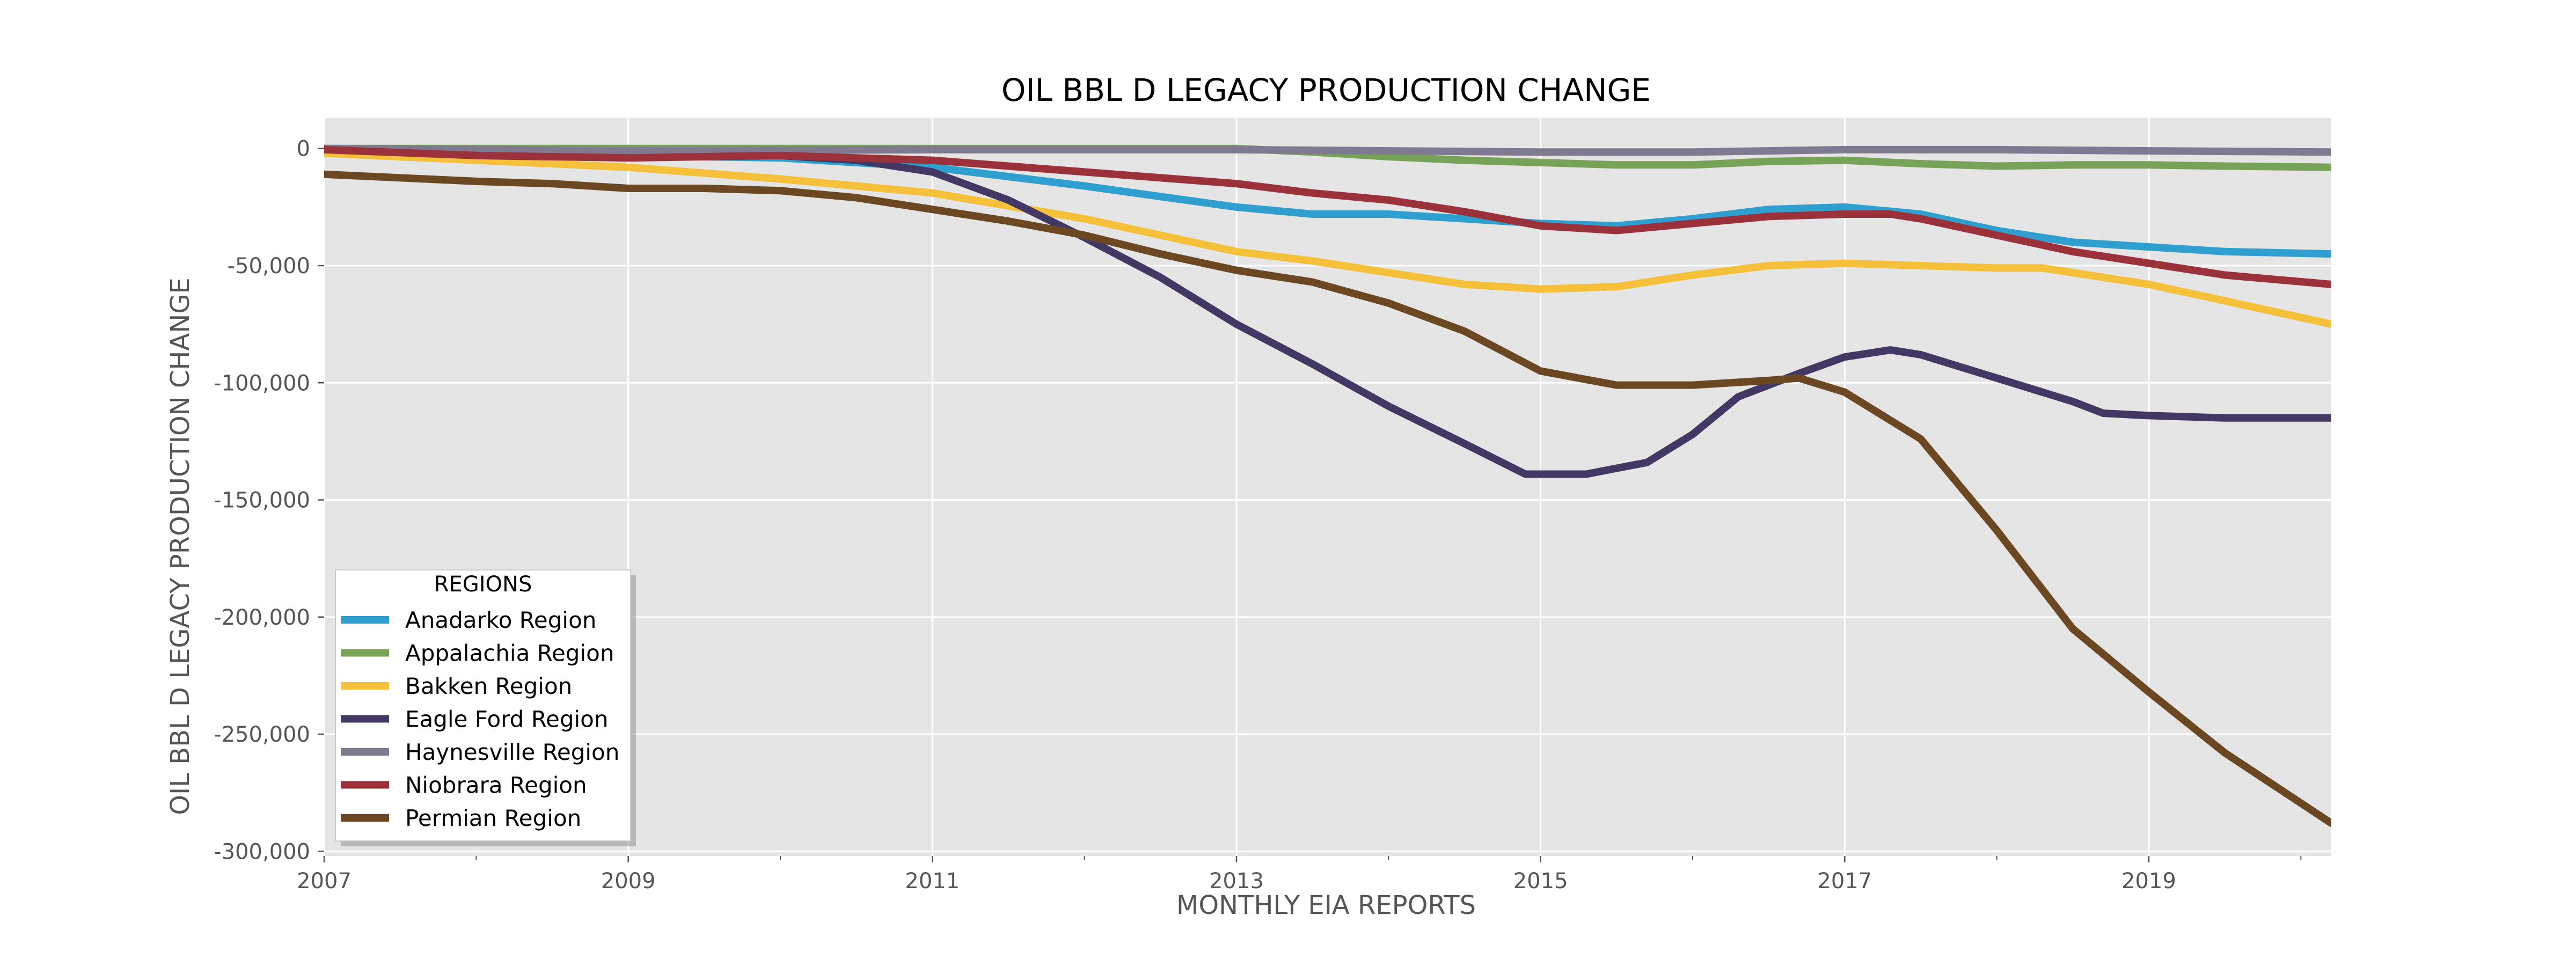 This screenshot has width=2576, height=966. What do you see at coordinates (262, 851) in the screenshot?
I see `y-tick-label: -300,000` at bounding box center [262, 851].